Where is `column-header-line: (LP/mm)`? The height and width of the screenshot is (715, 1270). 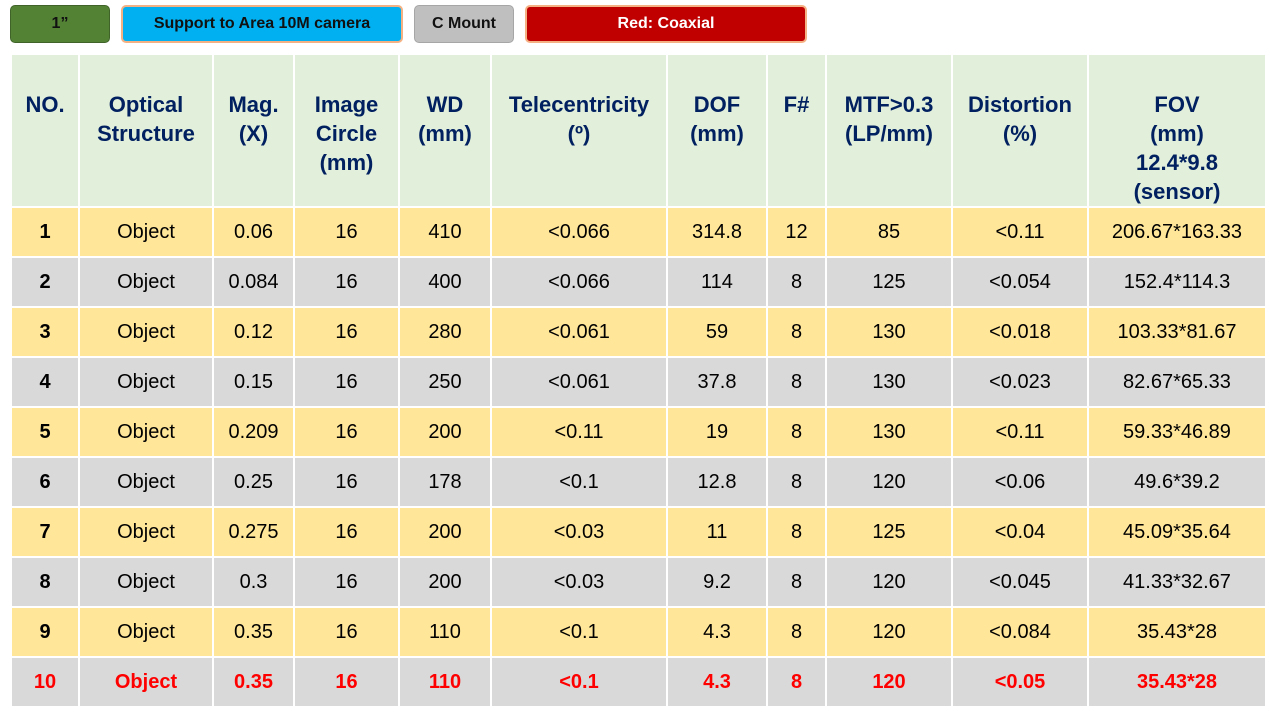 column-header-line: (LP/mm) is located at coordinates (889, 133).